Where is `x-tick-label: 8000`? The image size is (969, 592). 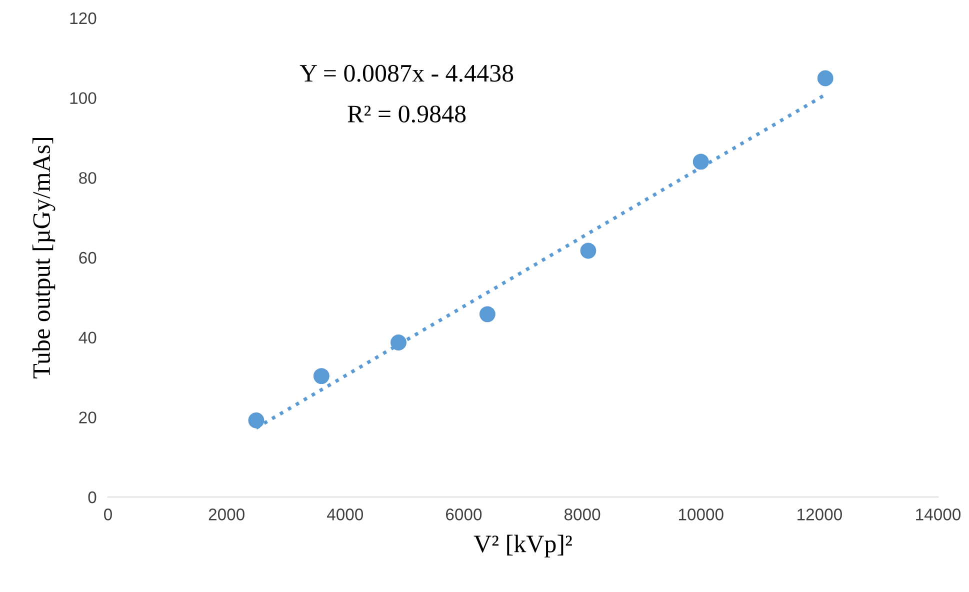
x-tick-label: 8000 is located at coordinates (582, 514).